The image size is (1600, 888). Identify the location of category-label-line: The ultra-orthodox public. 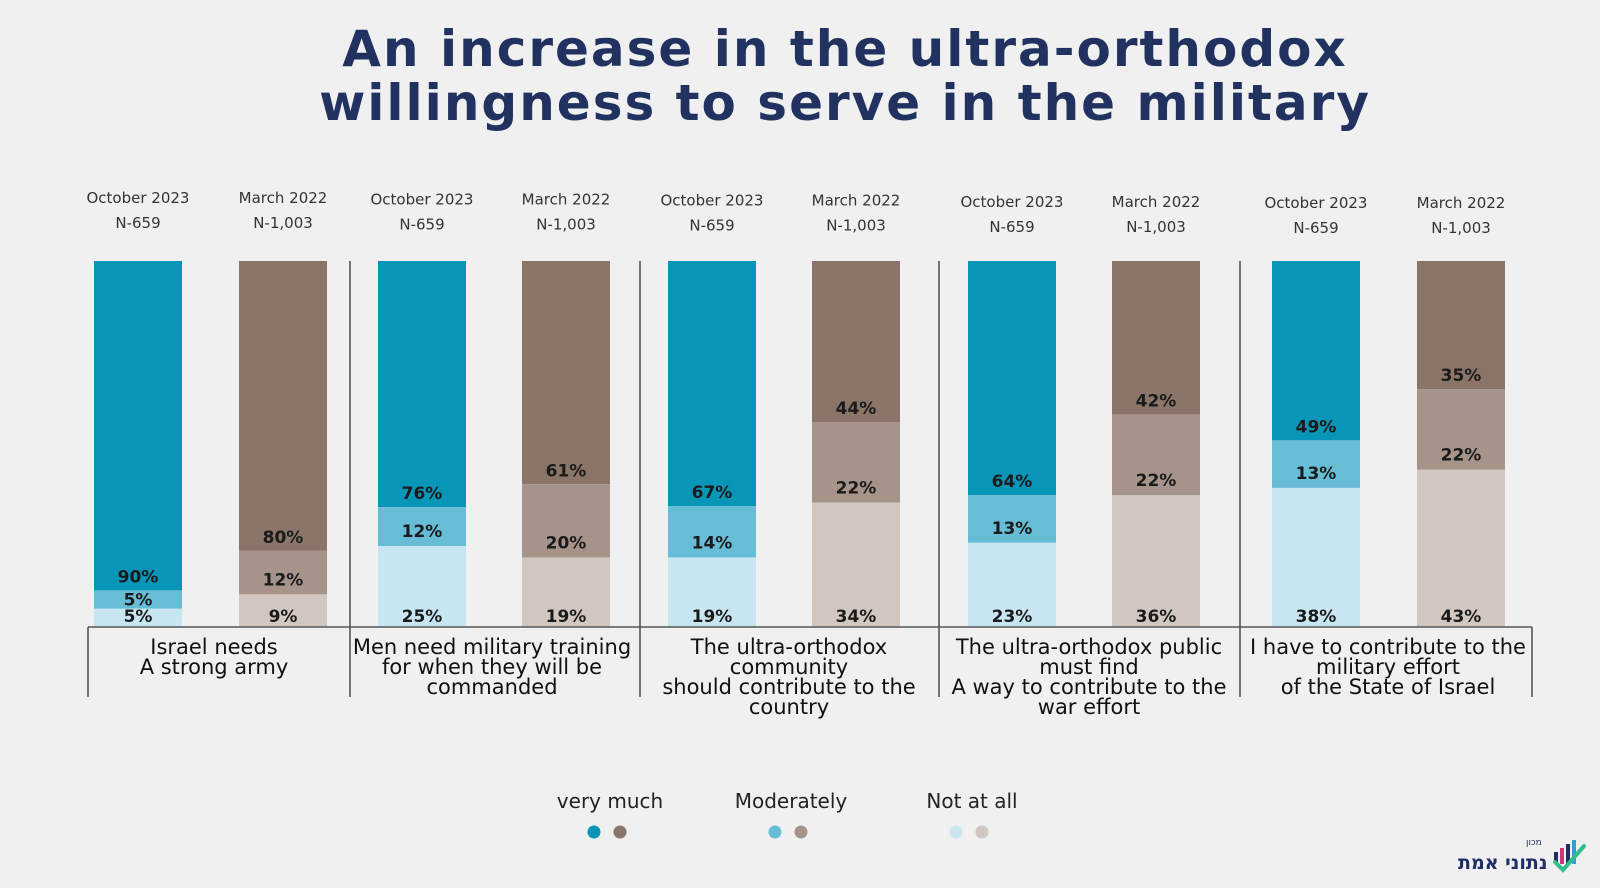
(1088, 647).